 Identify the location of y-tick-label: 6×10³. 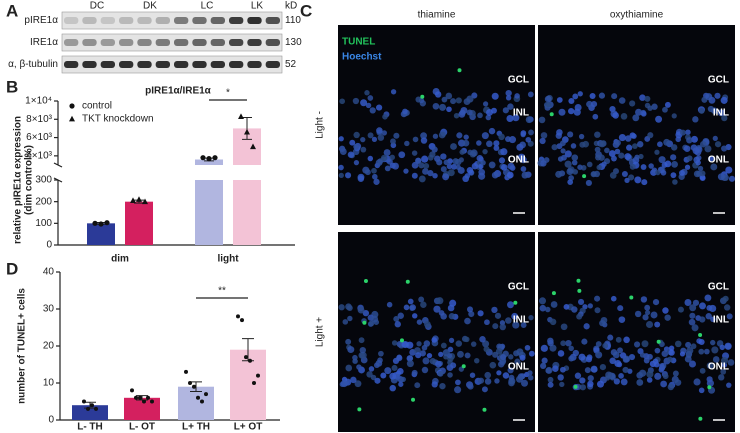
(39, 137).